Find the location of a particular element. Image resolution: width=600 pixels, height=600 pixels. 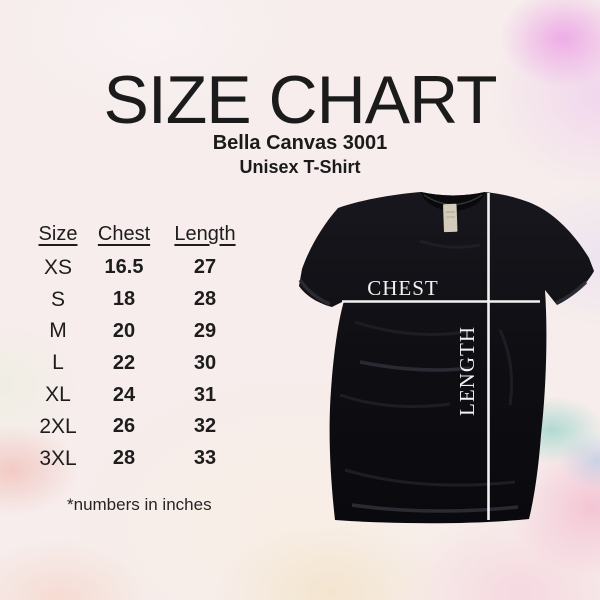

table-row: 2XL 26 32 is located at coordinates (137, 427).